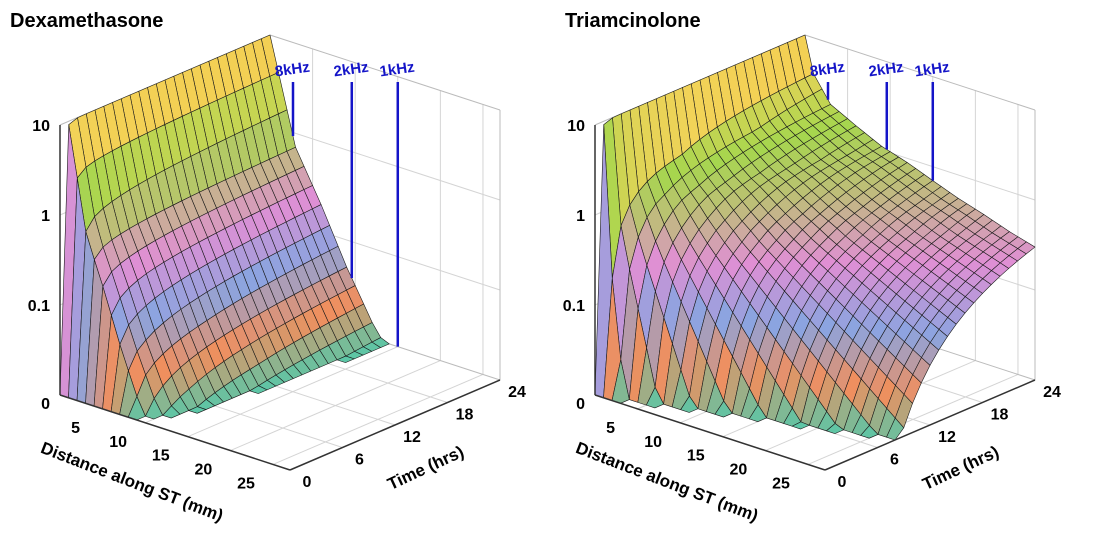  What do you see at coordinates (385, 162) in the screenshot?
I see `back-wall-gridline` at bounding box center [385, 162].